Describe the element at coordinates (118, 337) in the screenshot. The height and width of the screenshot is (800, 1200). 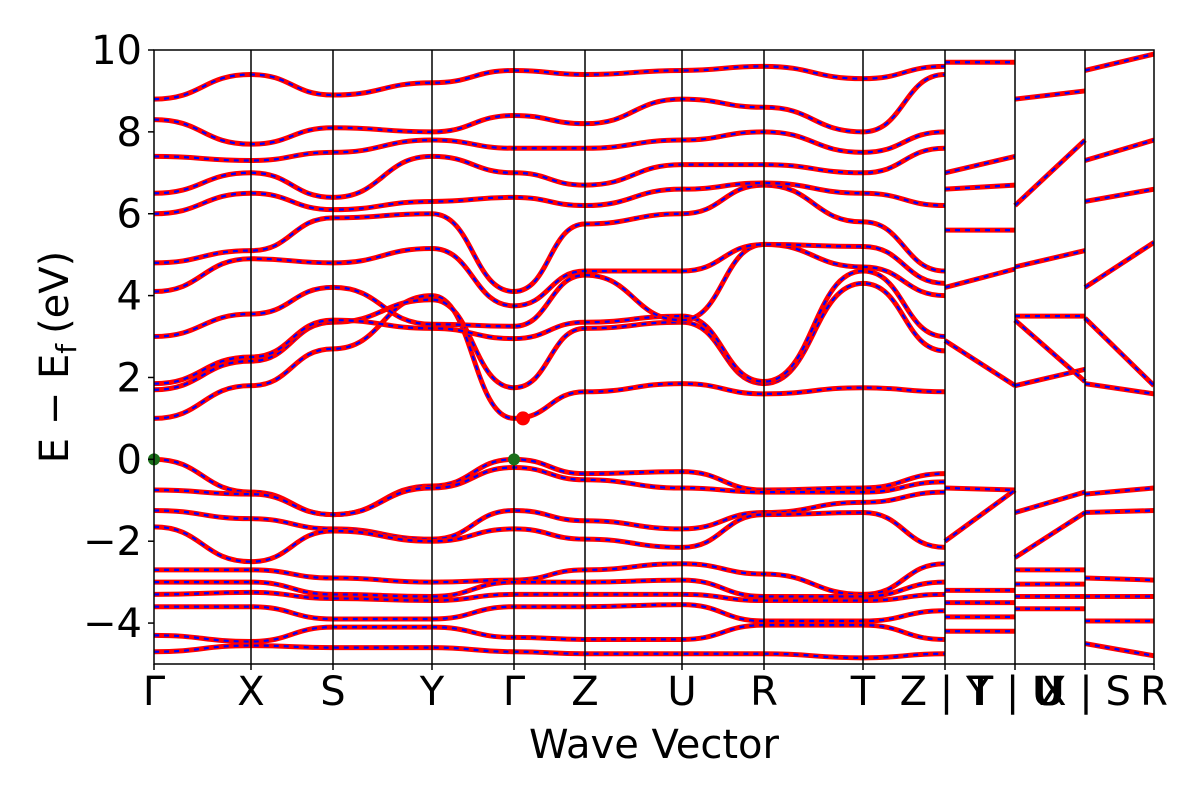
I see `y-ticks: −4 −2 0 2 4 6 8 10` at that location.